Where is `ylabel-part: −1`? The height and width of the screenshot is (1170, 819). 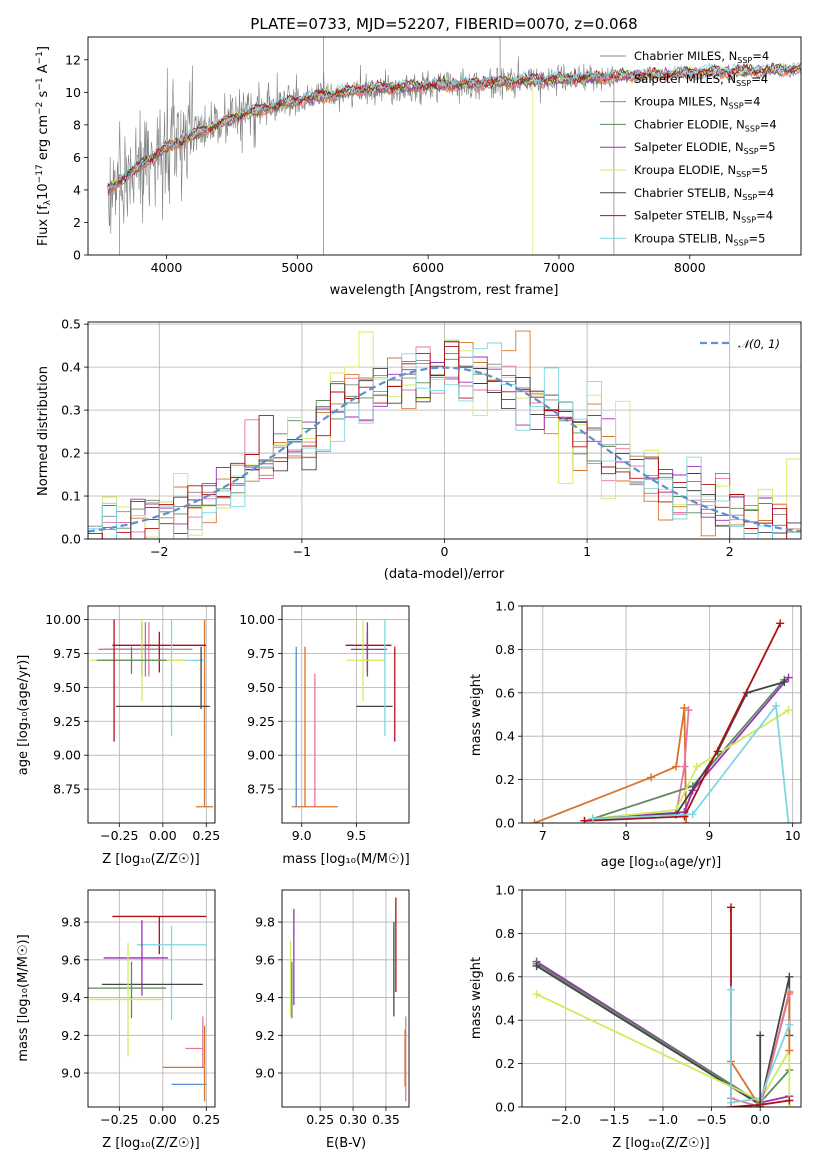 ylabel-part: −1 is located at coordinates (40, 83).